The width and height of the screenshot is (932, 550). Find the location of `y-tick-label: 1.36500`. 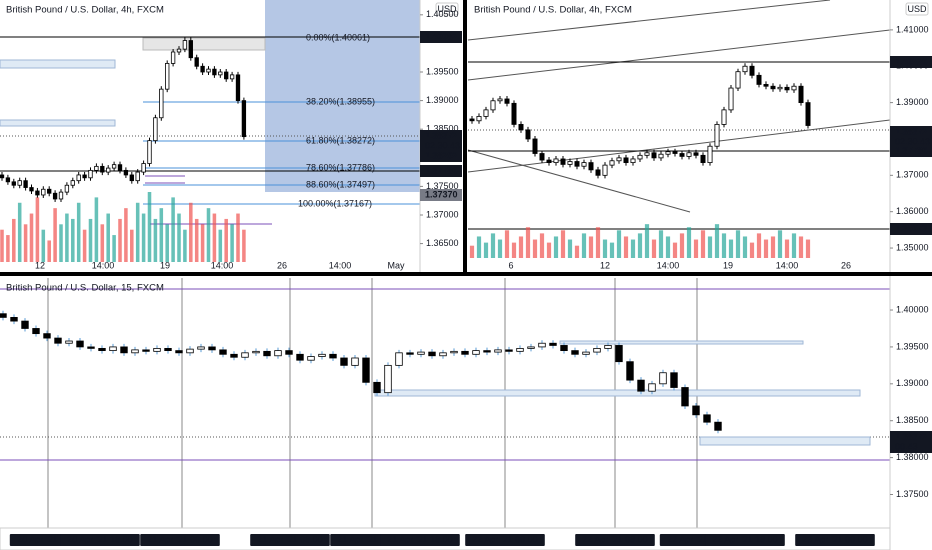

y-tick-label: 1.36500 is located at coordinates (442, 243).